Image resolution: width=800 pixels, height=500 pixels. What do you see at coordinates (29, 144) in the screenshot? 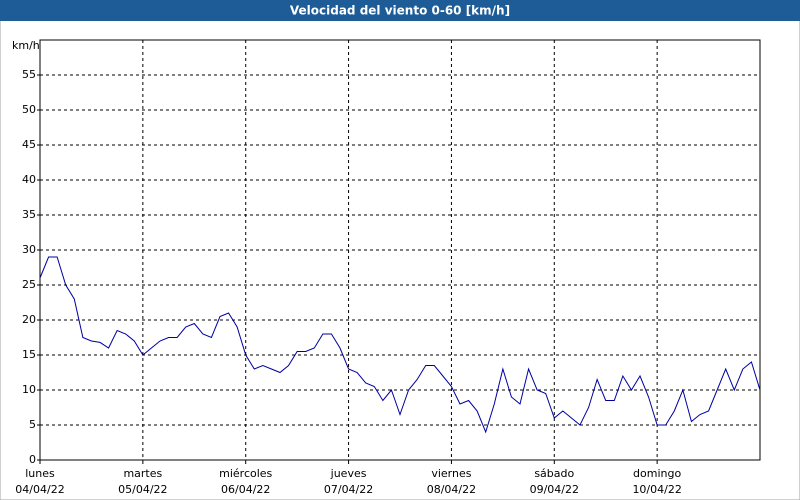
I see `y-tick-label: 45` at bounding box center [29, 144].